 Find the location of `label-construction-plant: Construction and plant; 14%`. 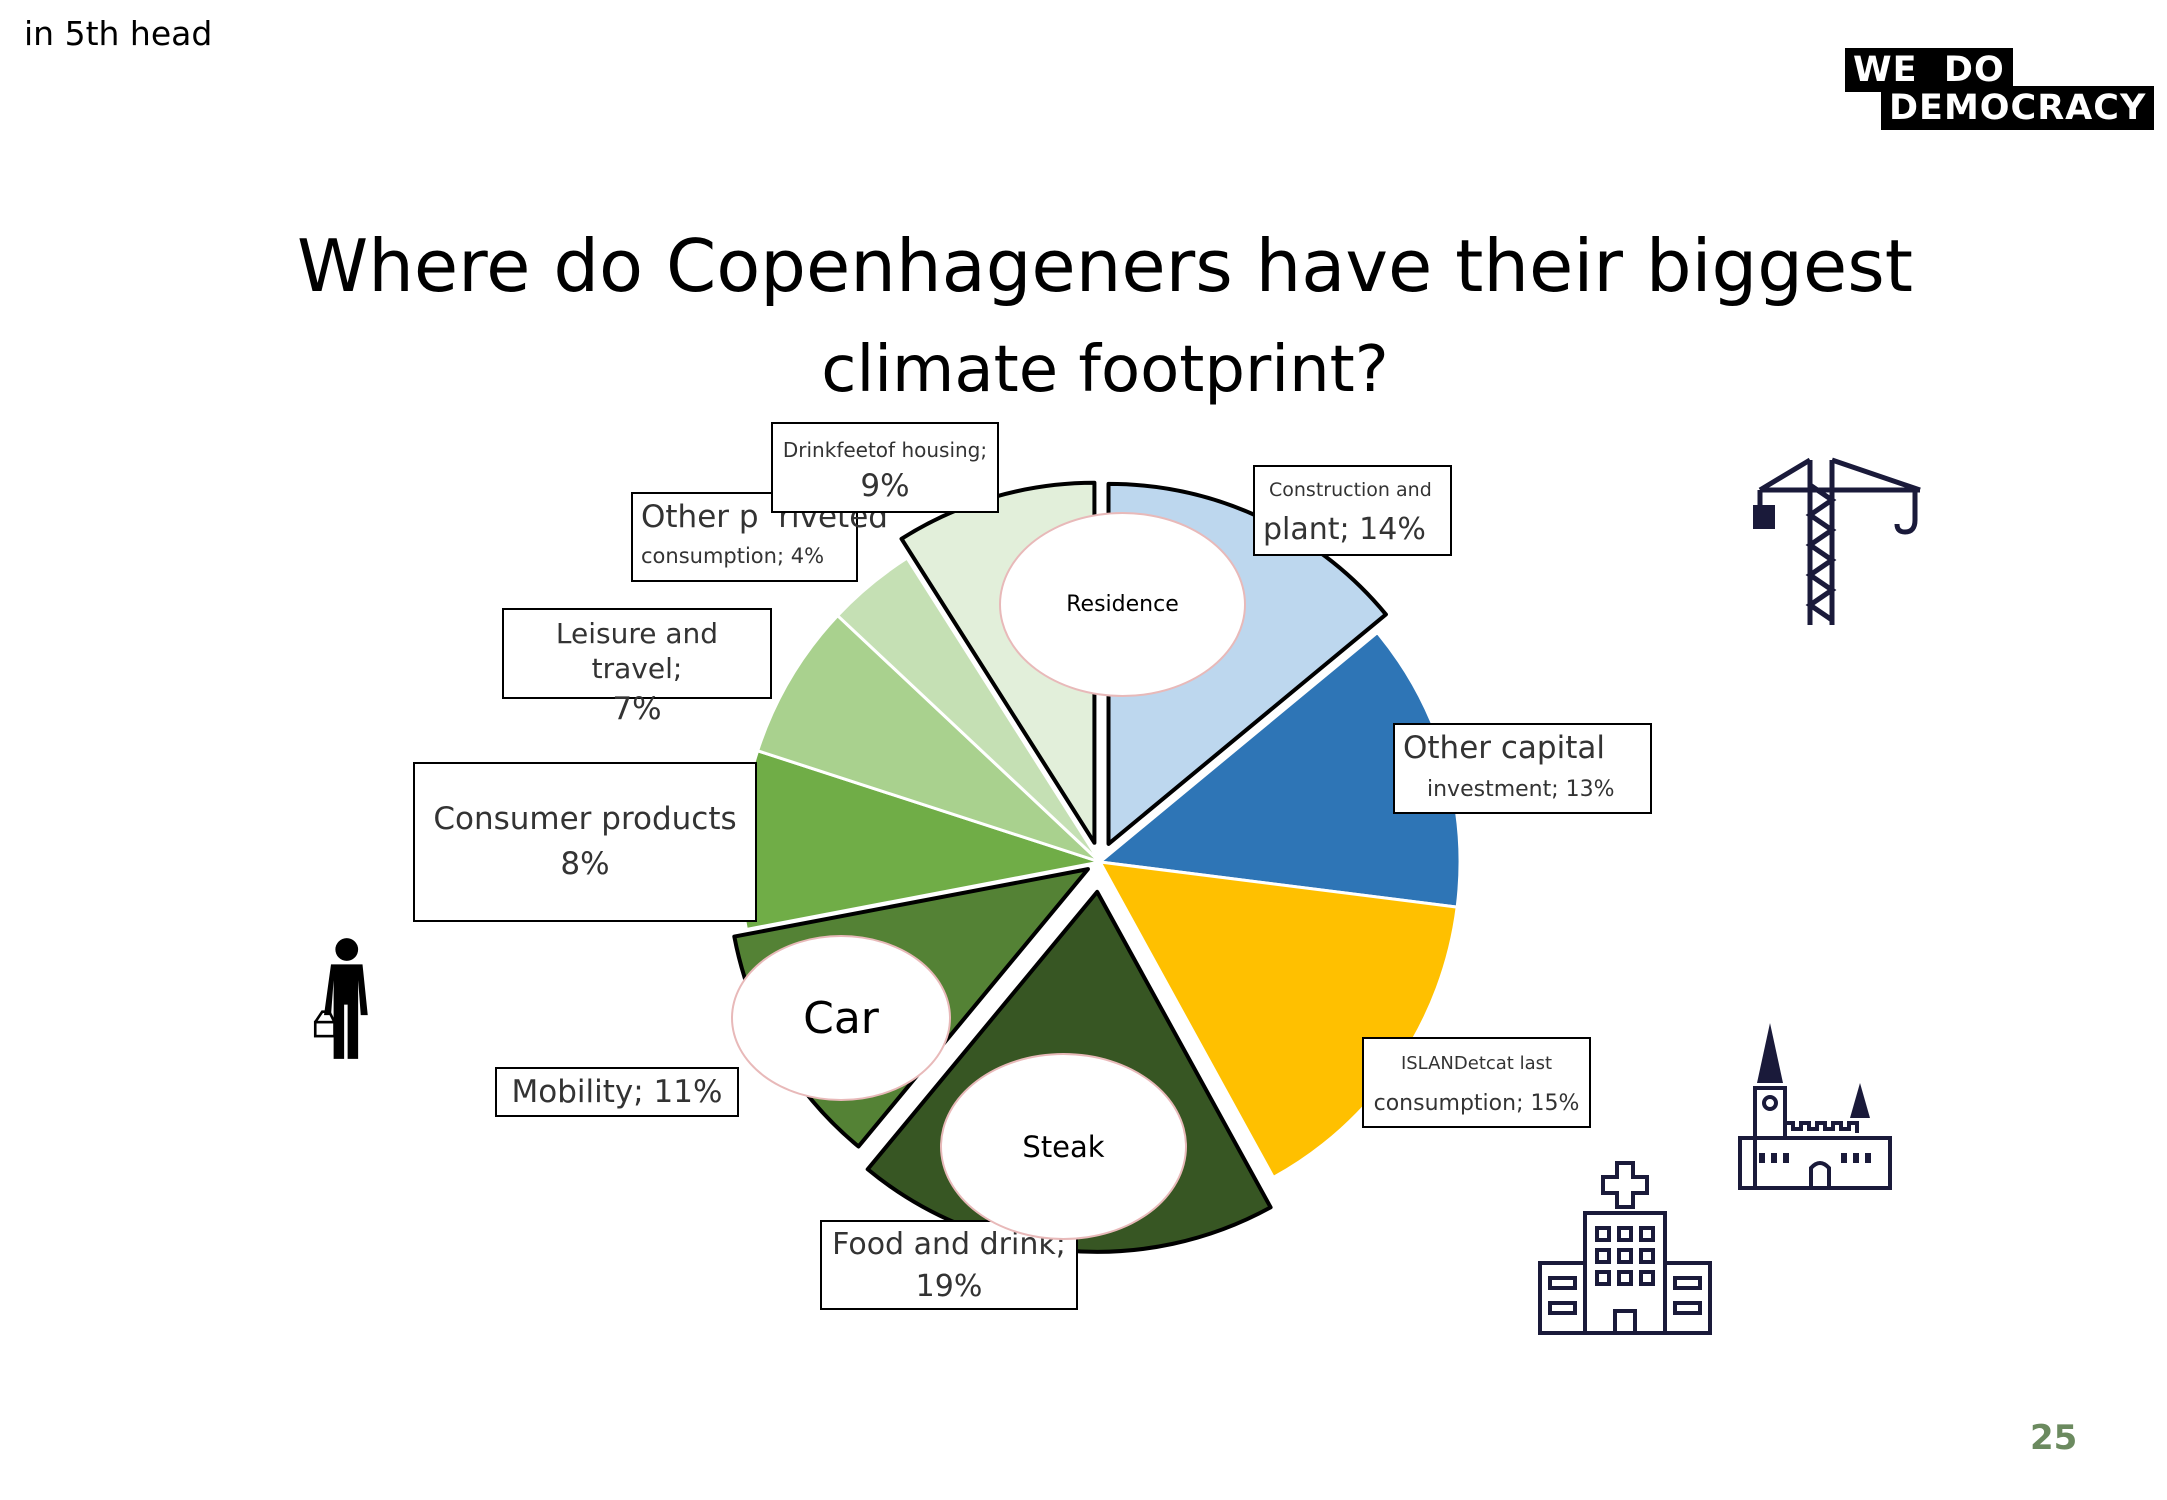

label-construction-plant: Construction and plant; 14% is located at coordinates (1352, 510).